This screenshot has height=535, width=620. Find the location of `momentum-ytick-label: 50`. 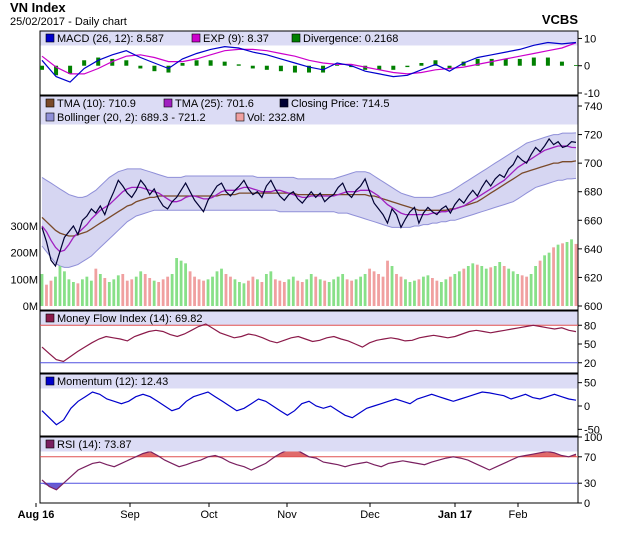

momentum-ytick-label: 50 is located at coordinates (590, 384).